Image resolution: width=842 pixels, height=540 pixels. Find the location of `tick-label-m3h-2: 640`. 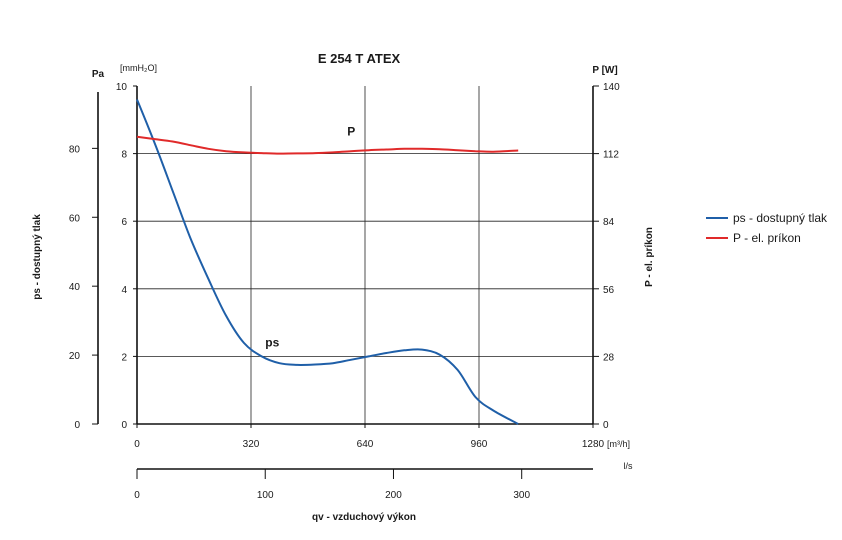

tick-label-m3h-2: 640 is located at coordinates (365, 444).